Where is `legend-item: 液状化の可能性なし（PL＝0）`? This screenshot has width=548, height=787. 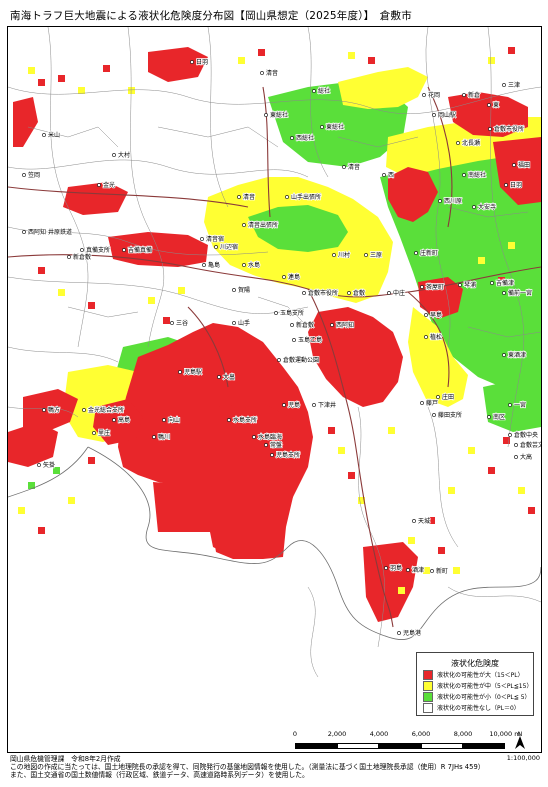 legend-item: 液状化の可能性なし（PL＝0） is located at coordinates (478, 707).